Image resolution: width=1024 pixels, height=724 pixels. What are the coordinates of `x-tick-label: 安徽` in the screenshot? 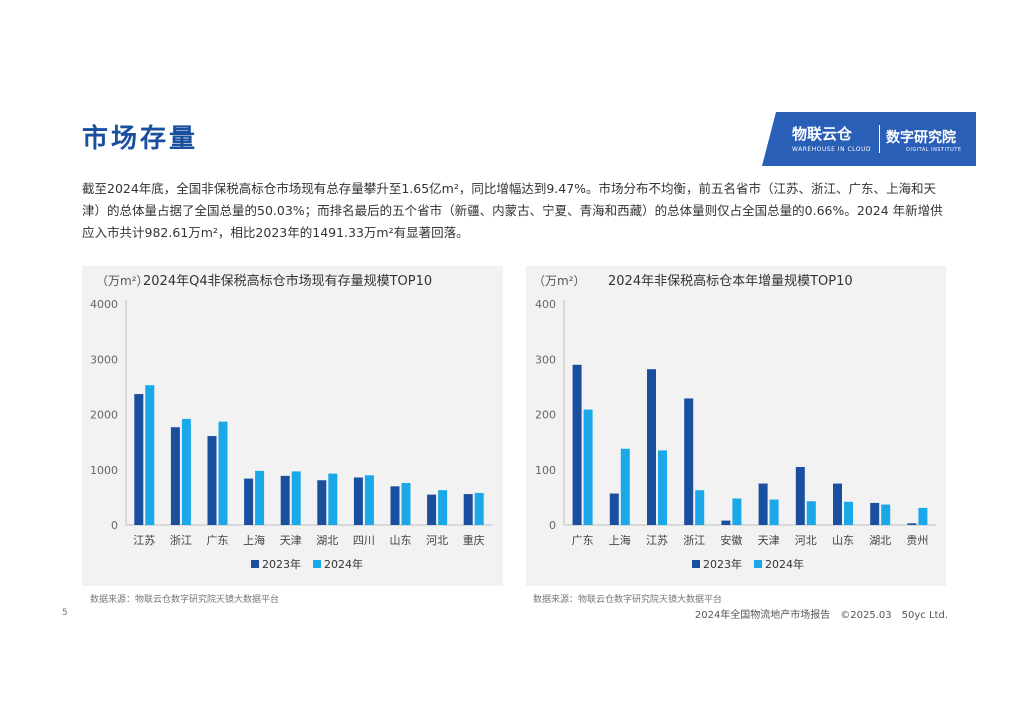 It's located at (731, 540).